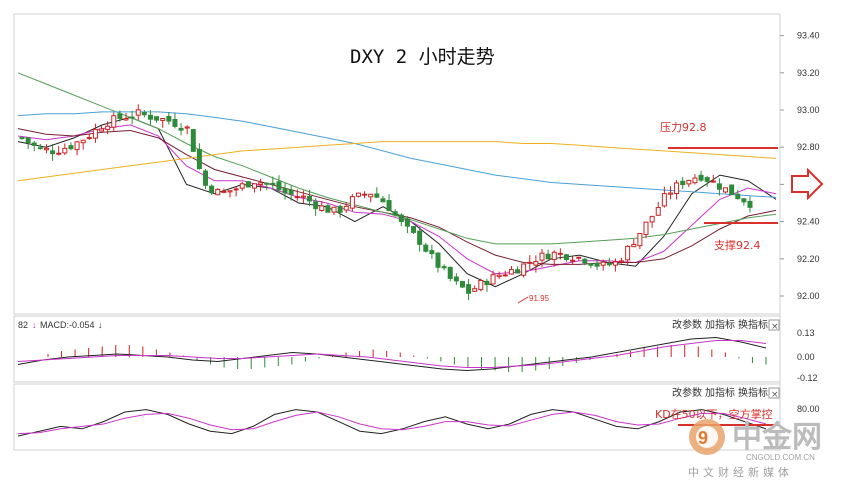 Image resolution: width=842 pixels, height=490 pixels. What do you see at coordinates (707, 437) in the screenshot?
I see `cngold-logo-icon: 9` at bounding box center [707, 437].